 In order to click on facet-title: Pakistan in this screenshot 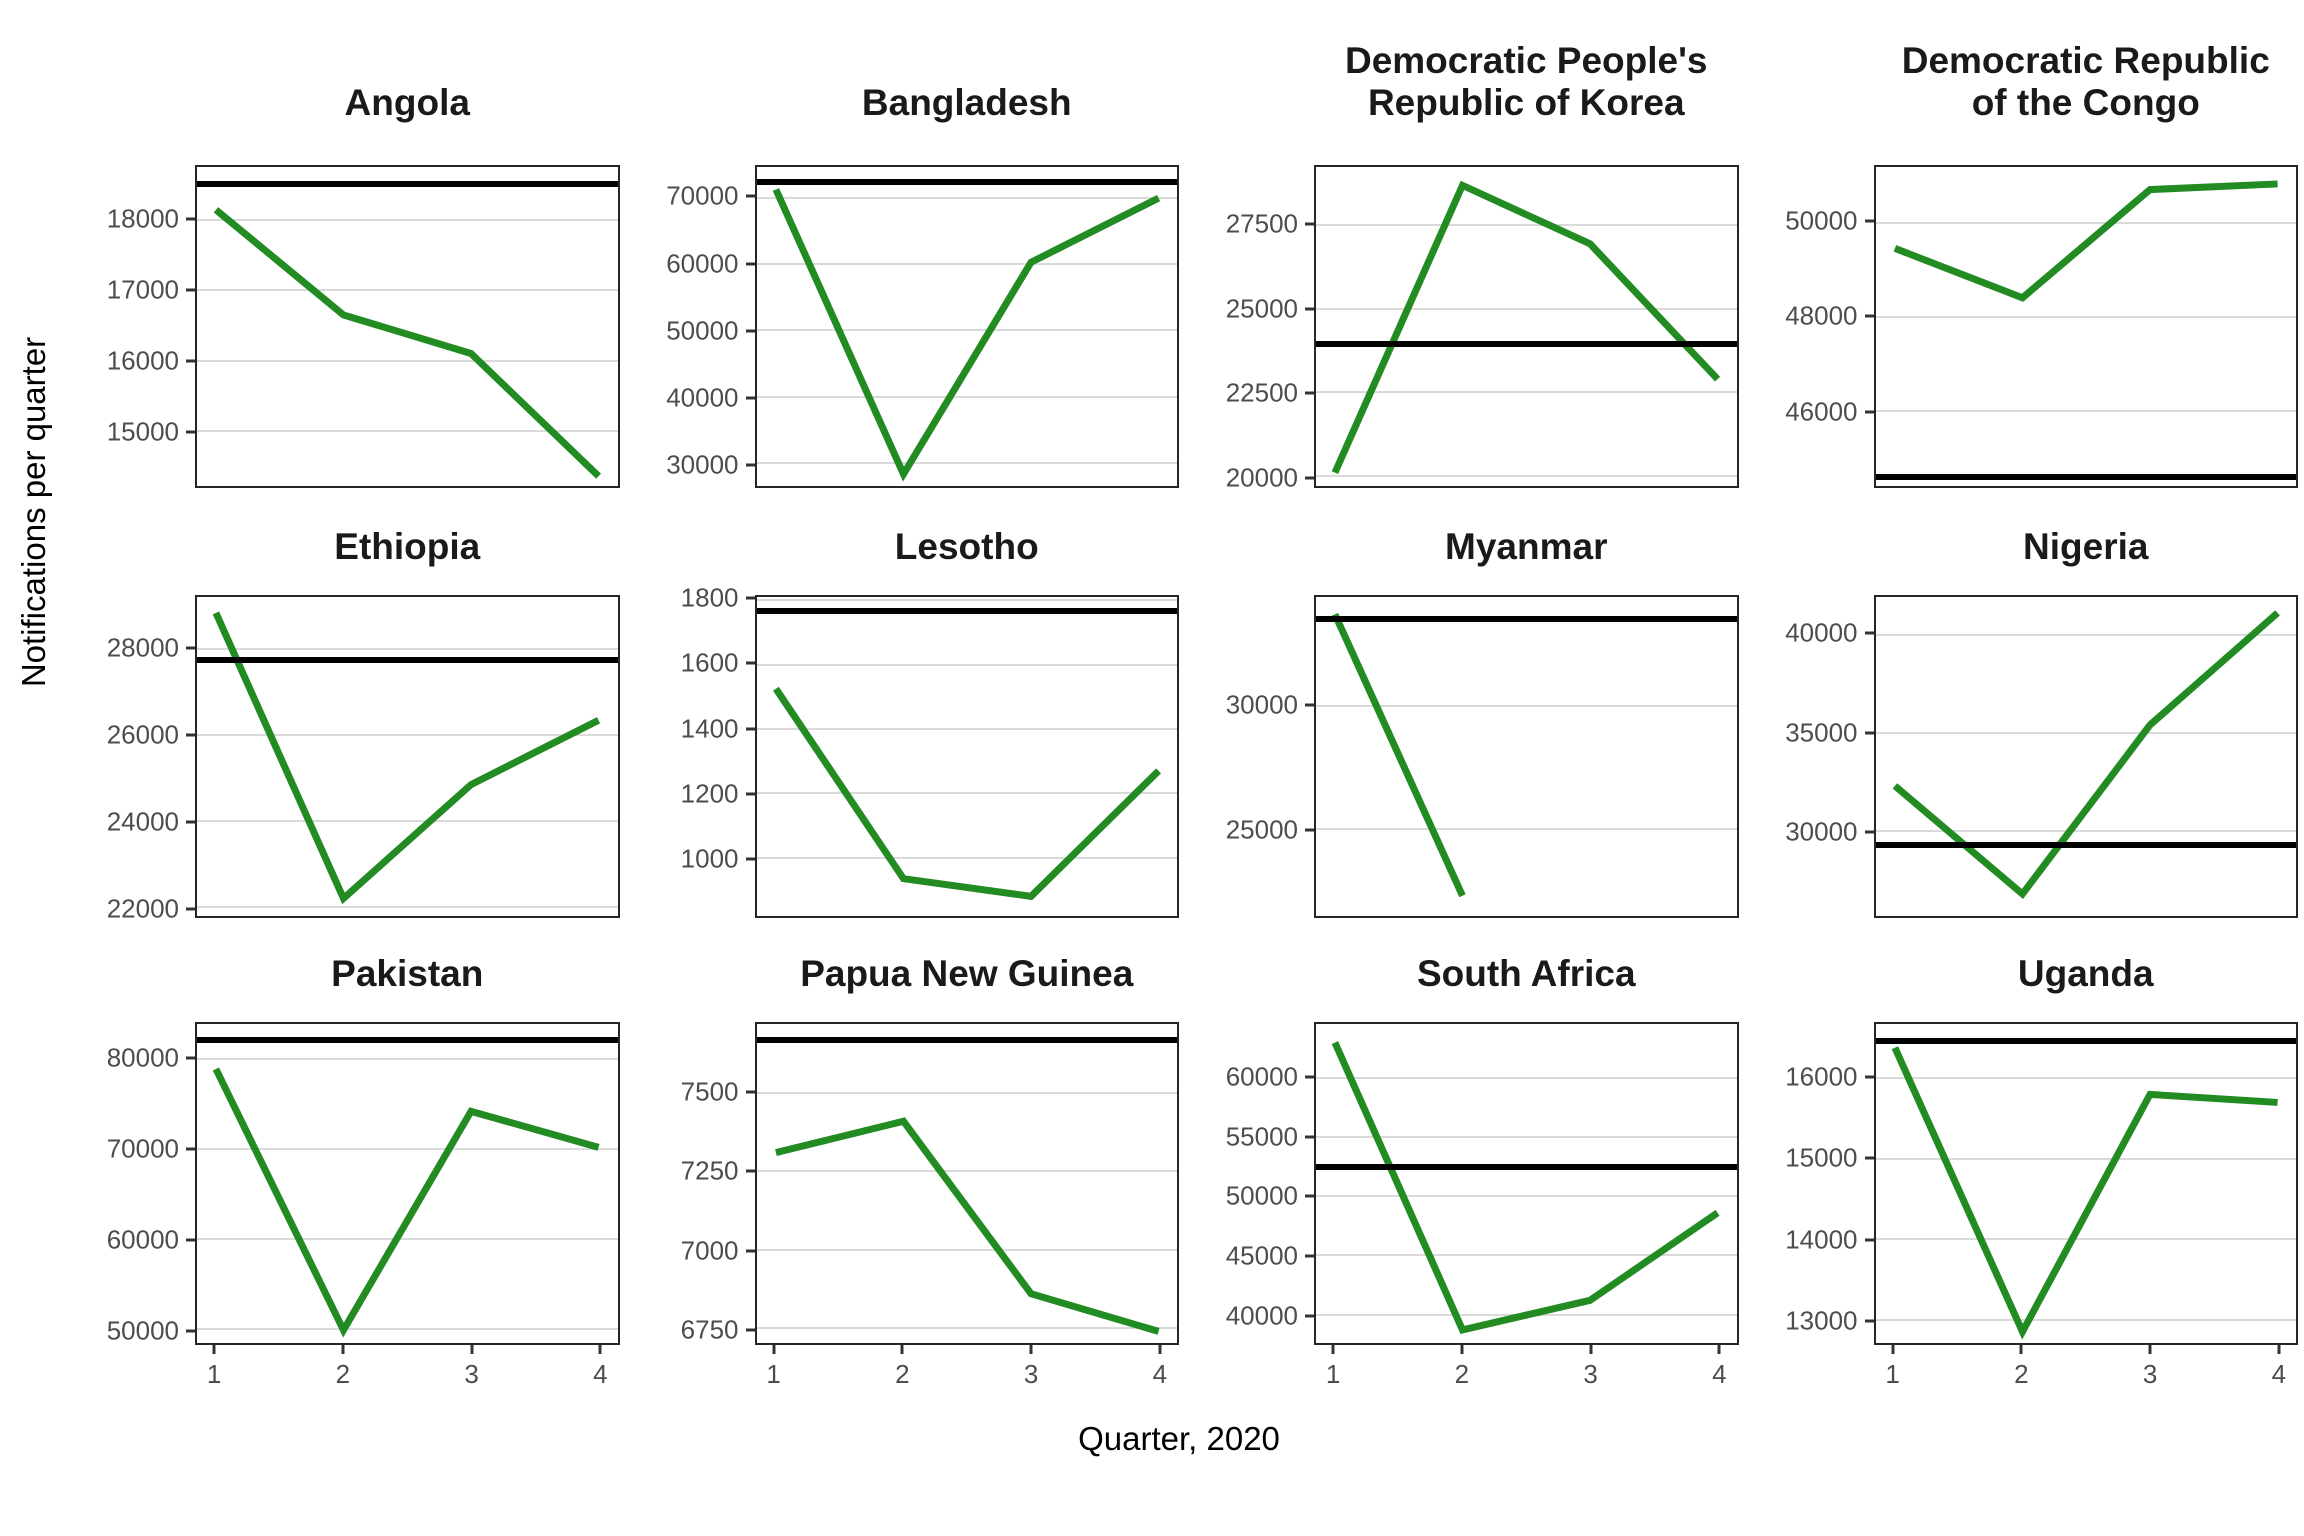, I will do `click(407, 974)`.